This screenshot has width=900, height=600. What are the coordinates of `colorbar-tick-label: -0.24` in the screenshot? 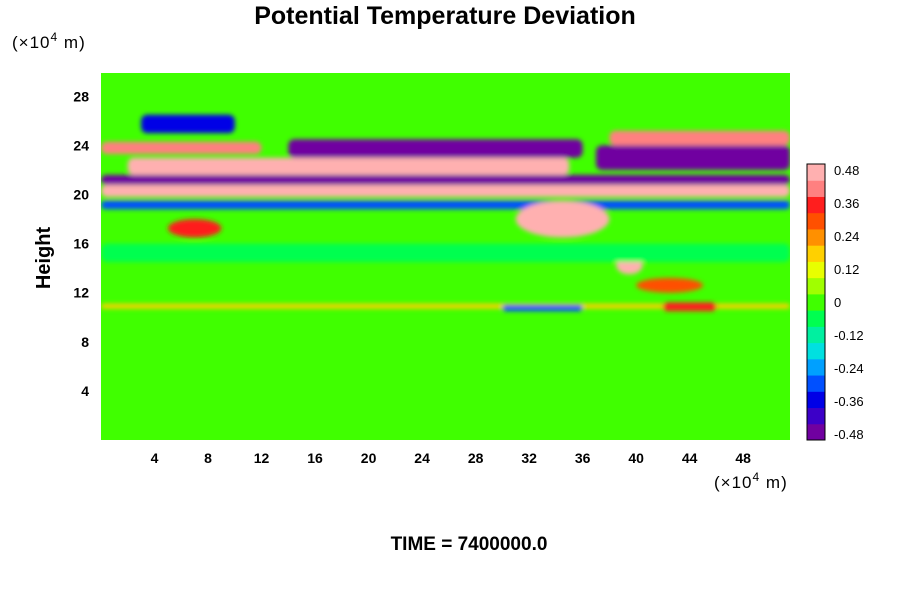 It's located at (849, 368).